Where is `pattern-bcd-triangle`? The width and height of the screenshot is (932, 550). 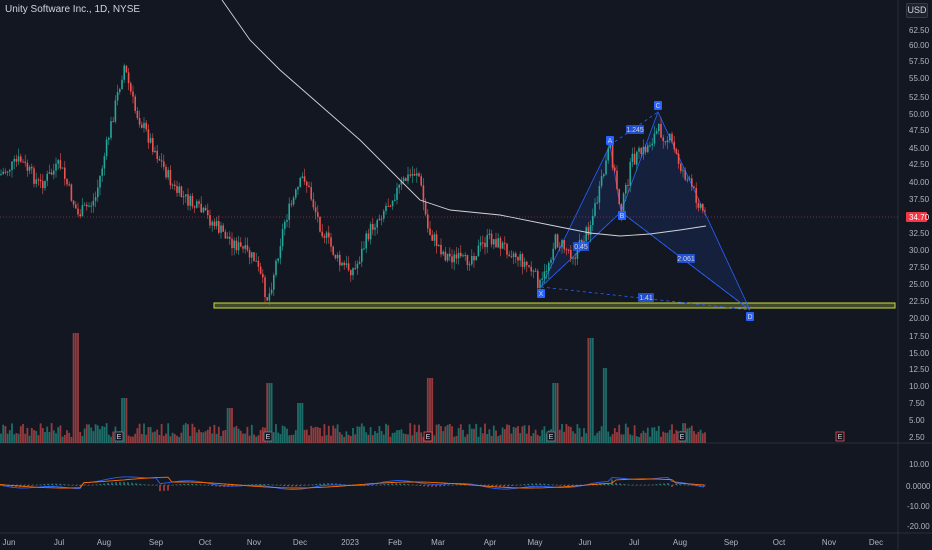
pattern-bcd-triangle is located at coordinates (685, 210).